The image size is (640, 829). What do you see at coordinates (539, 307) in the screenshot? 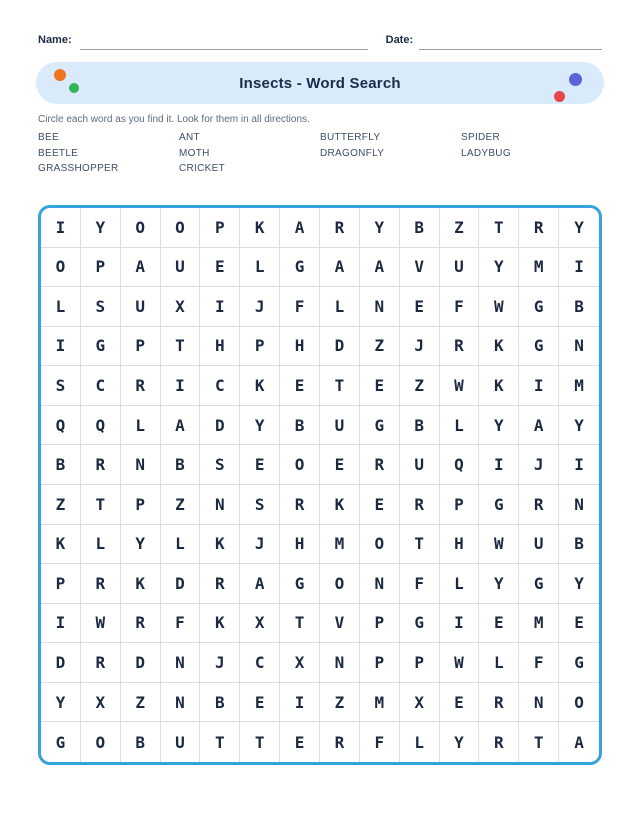
I see `grid-cell-r3c13: G` at bounding box center [539, 307].